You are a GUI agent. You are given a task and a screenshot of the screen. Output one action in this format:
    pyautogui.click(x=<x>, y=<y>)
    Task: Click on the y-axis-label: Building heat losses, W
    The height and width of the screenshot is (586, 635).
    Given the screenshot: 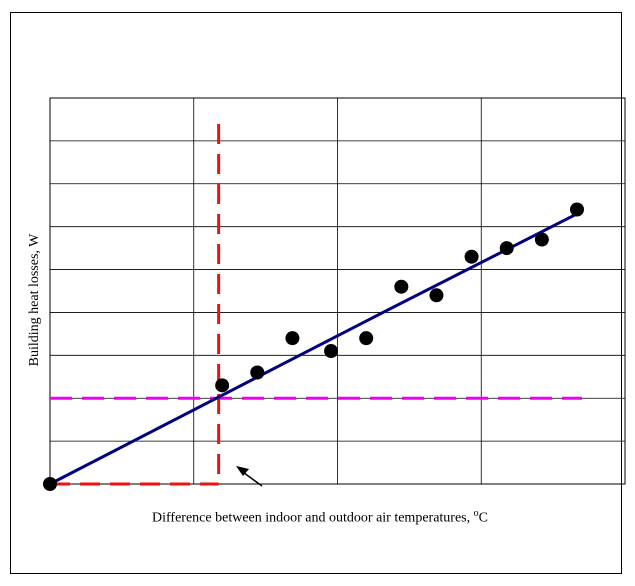 What is the action you would take?
    pyautogui.click(x=34, y=300)
    